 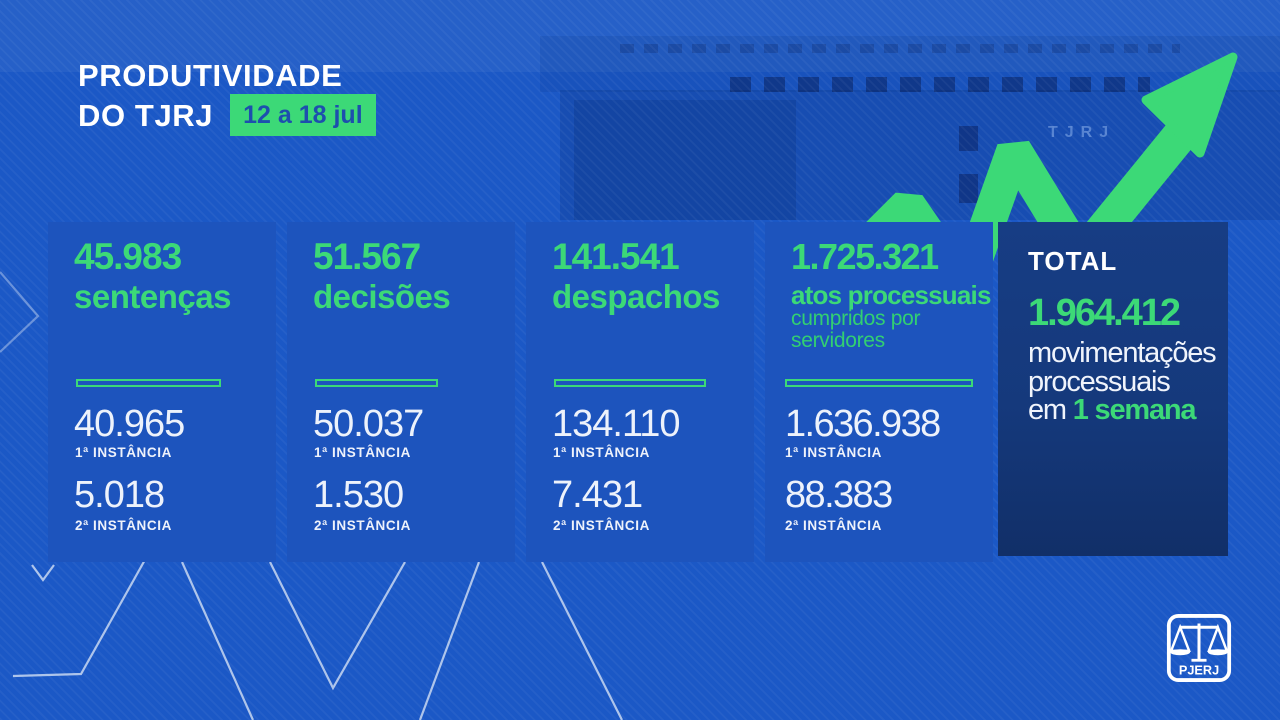 I want to click on instance1-value: 134.110, so click(x=616, y=424).